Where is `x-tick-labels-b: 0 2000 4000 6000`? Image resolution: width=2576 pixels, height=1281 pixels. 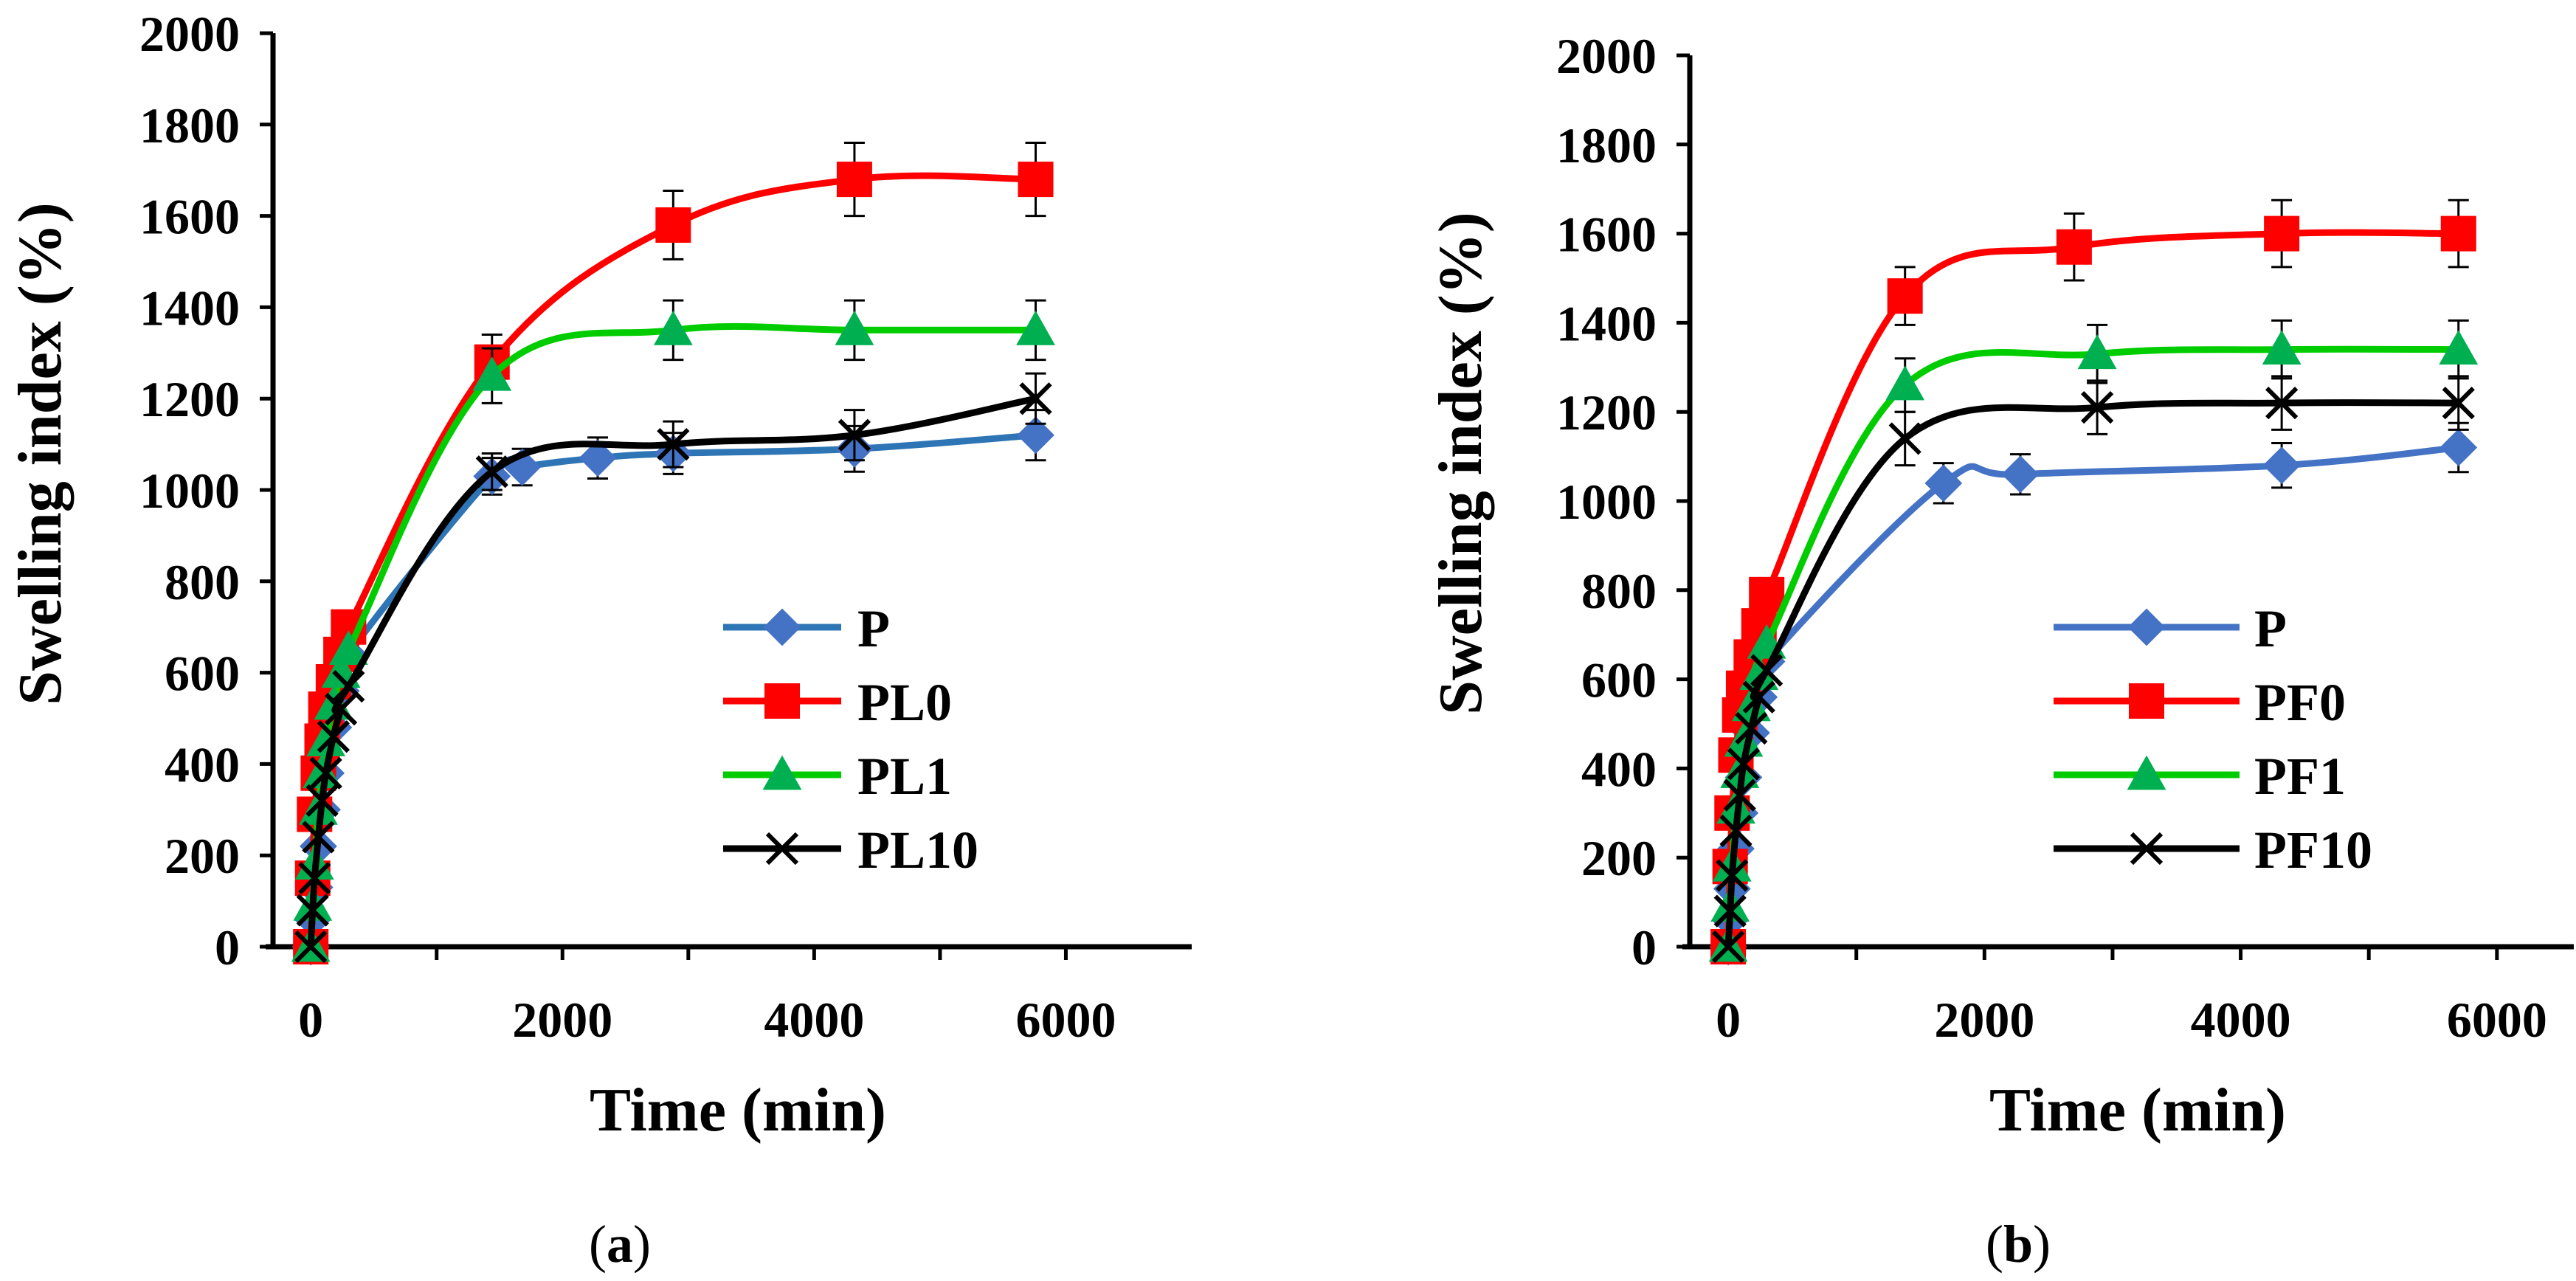 x-tick-labels-b: 0 2000 4000 6000 is located at coordinates (2131, 1020).